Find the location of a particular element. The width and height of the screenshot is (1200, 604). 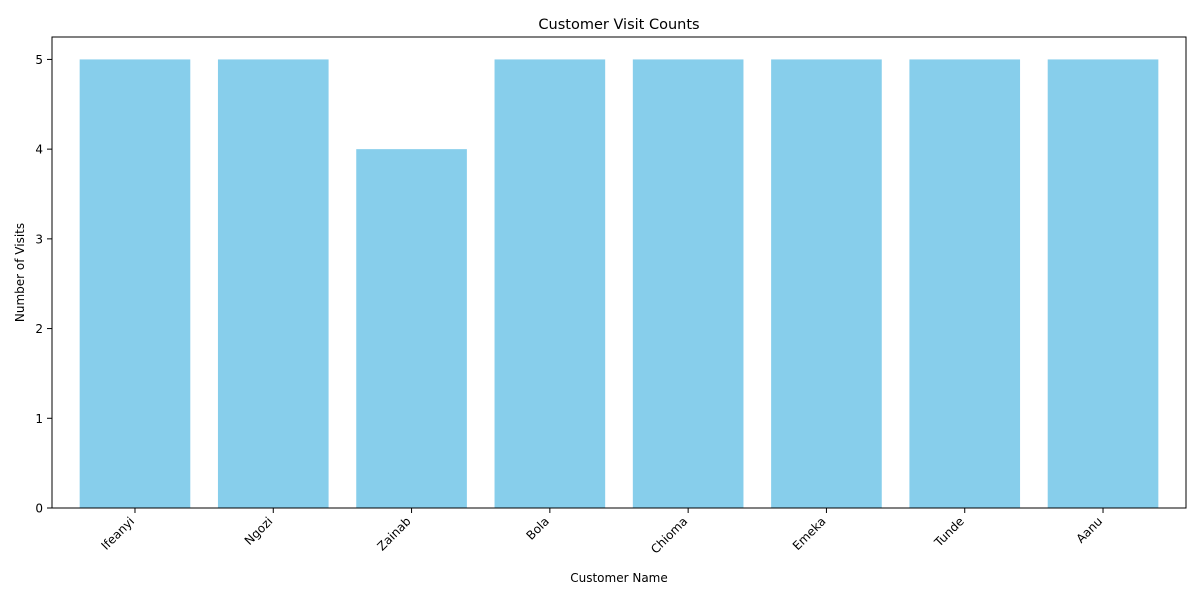

y-tick-label-0: 0 is located at coordinates (39, 509).